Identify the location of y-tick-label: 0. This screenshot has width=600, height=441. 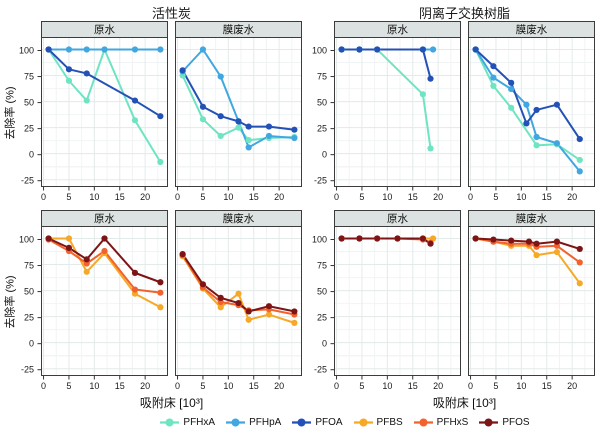
(324, 155).